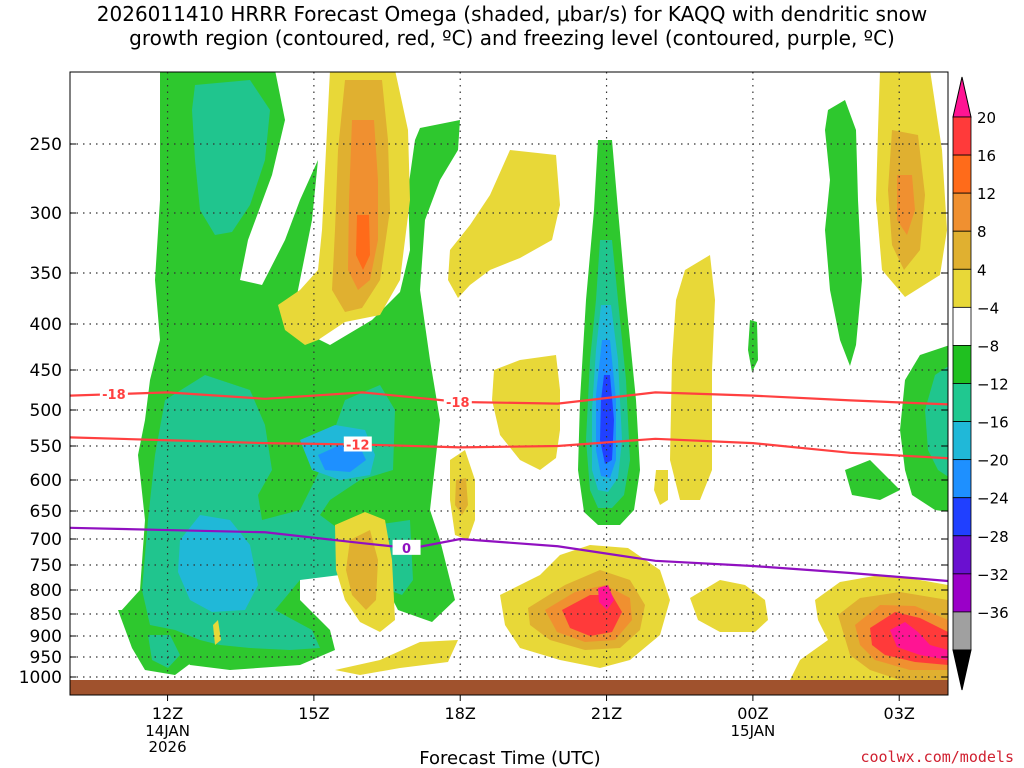  Describe the element at coordinates (606, 713) in the screenshot. I see `x-tick-label-21Z: 21Z` at that location.